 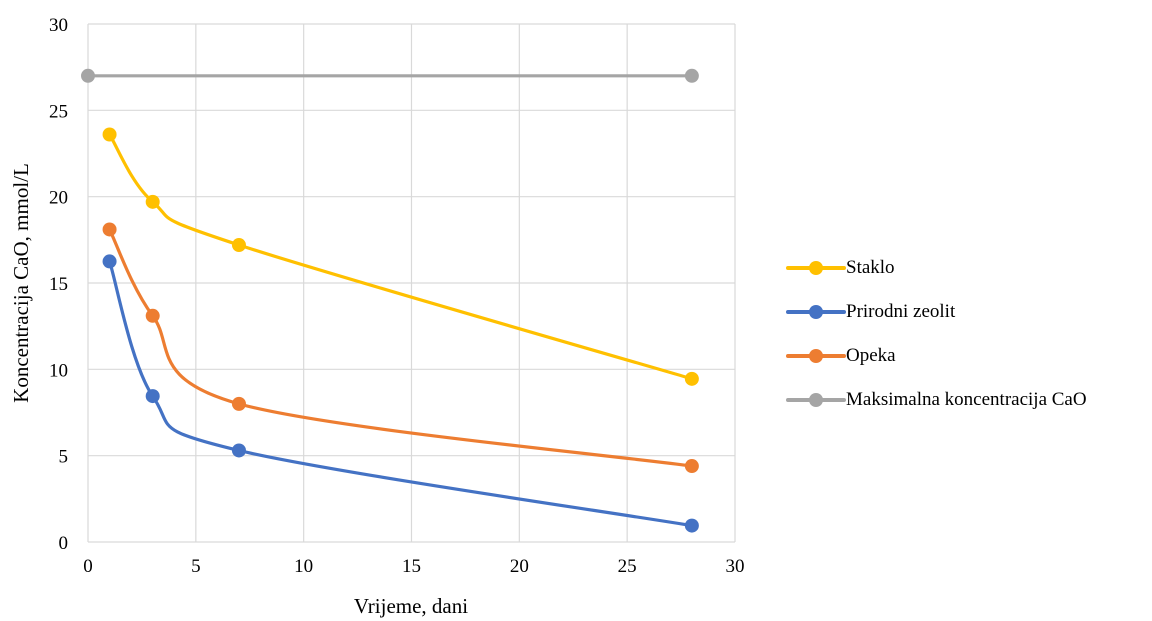 I want to click on y-tick-label: 0, so click(x=64, y=543).